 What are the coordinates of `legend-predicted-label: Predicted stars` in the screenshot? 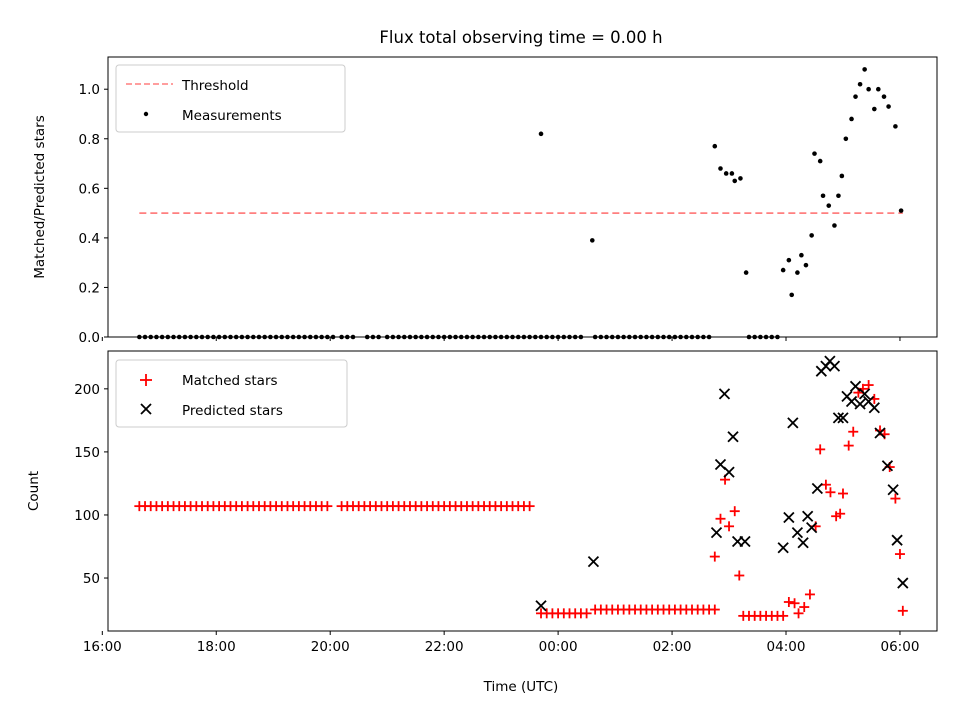 It's located at (232, 411).